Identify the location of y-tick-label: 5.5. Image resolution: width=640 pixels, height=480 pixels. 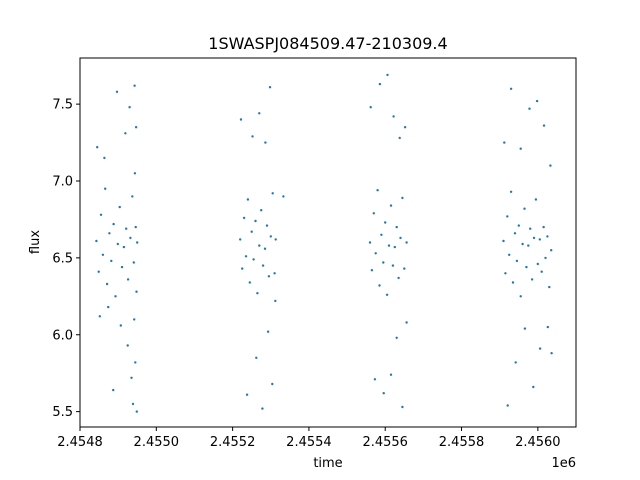
(62, 412).